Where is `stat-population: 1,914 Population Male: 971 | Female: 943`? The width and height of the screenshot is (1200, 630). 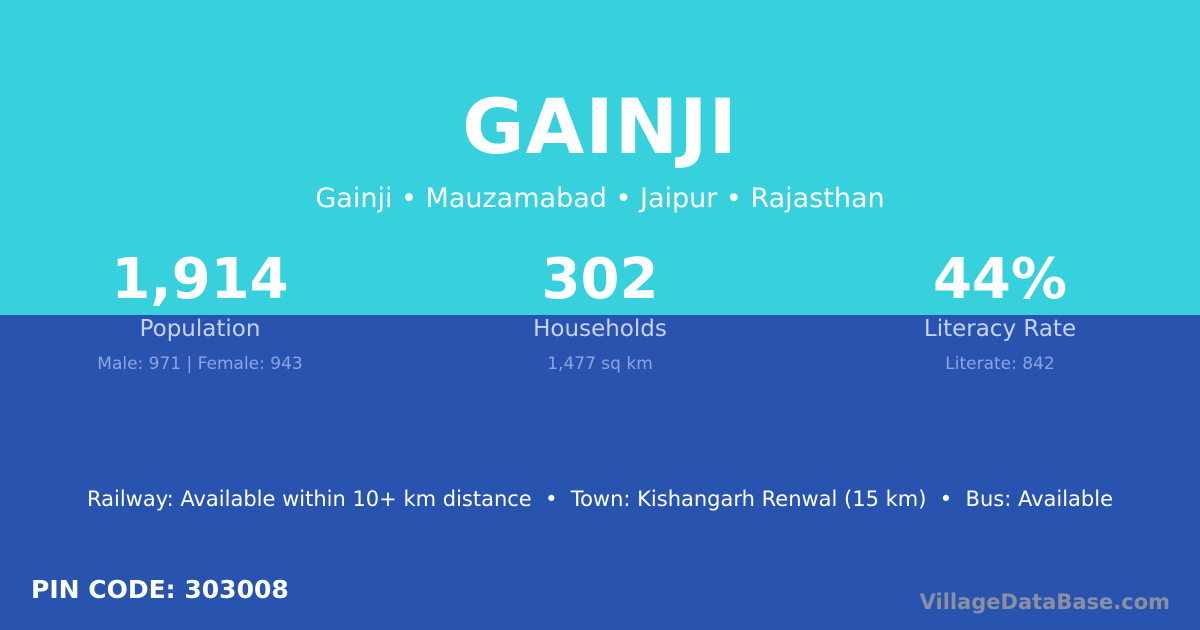 stat-population: 1,914 Population Male: 971 | Female: 943 is located at coordinates (200, 311).